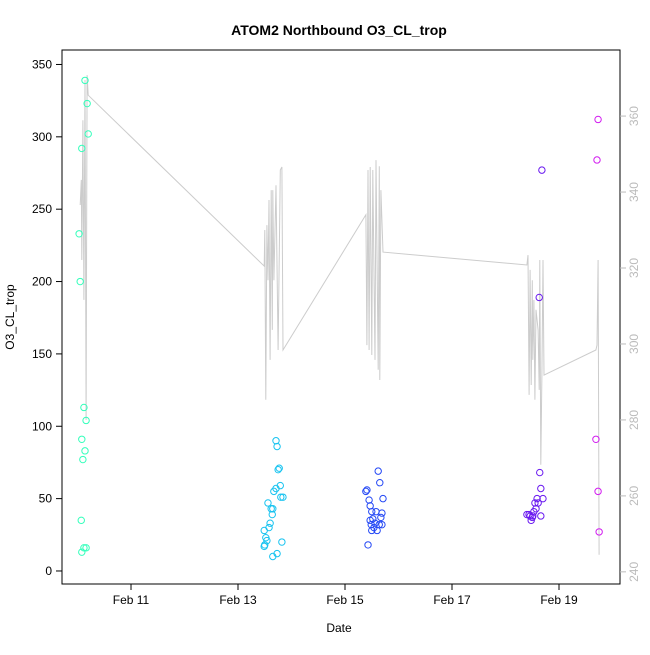 The height and width of the screenshot is (655, 650). I want to click on x-tick-label: Feb 13, so click(238, 600).